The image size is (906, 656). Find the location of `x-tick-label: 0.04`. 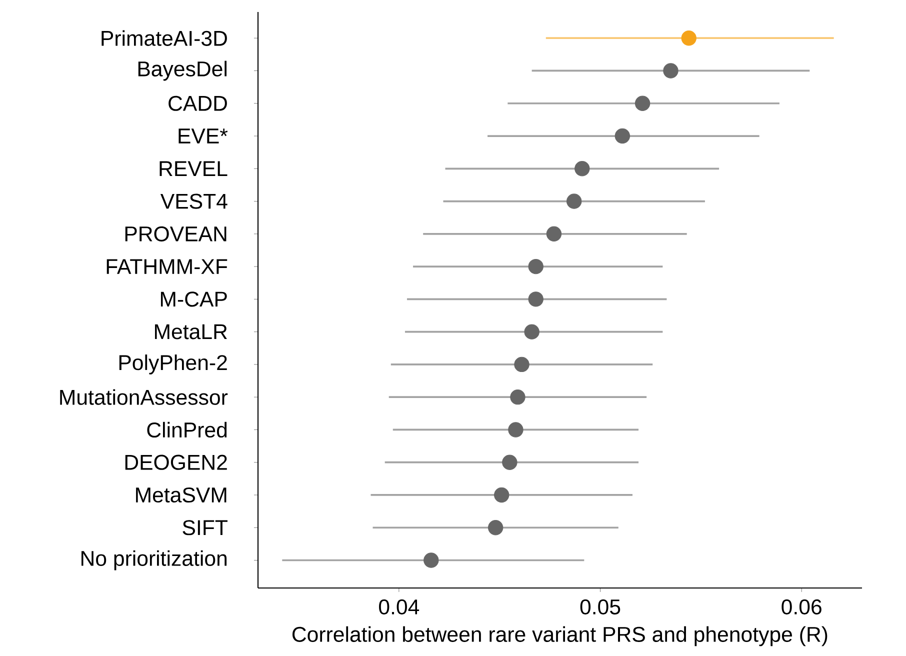

x-tick-label: 0.04 is located at coordinates (399, 606).